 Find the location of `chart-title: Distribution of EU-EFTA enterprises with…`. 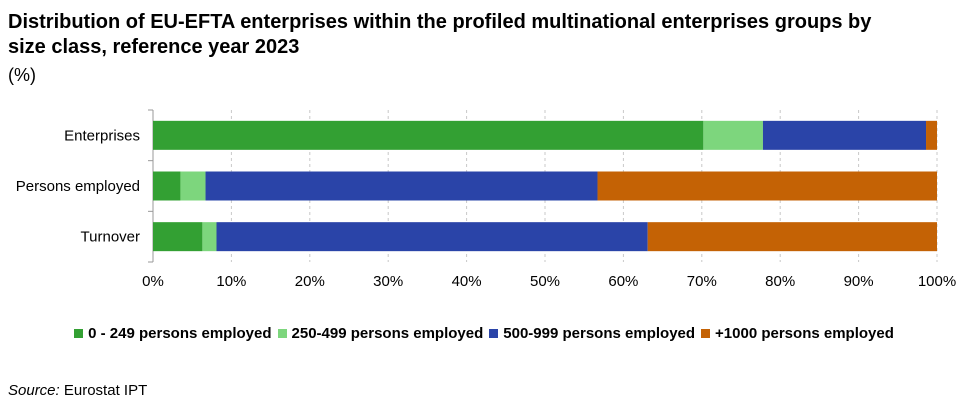

chart-title: Distribution of EU-EFTA enterprises with… is located at coordinates (440, 34).